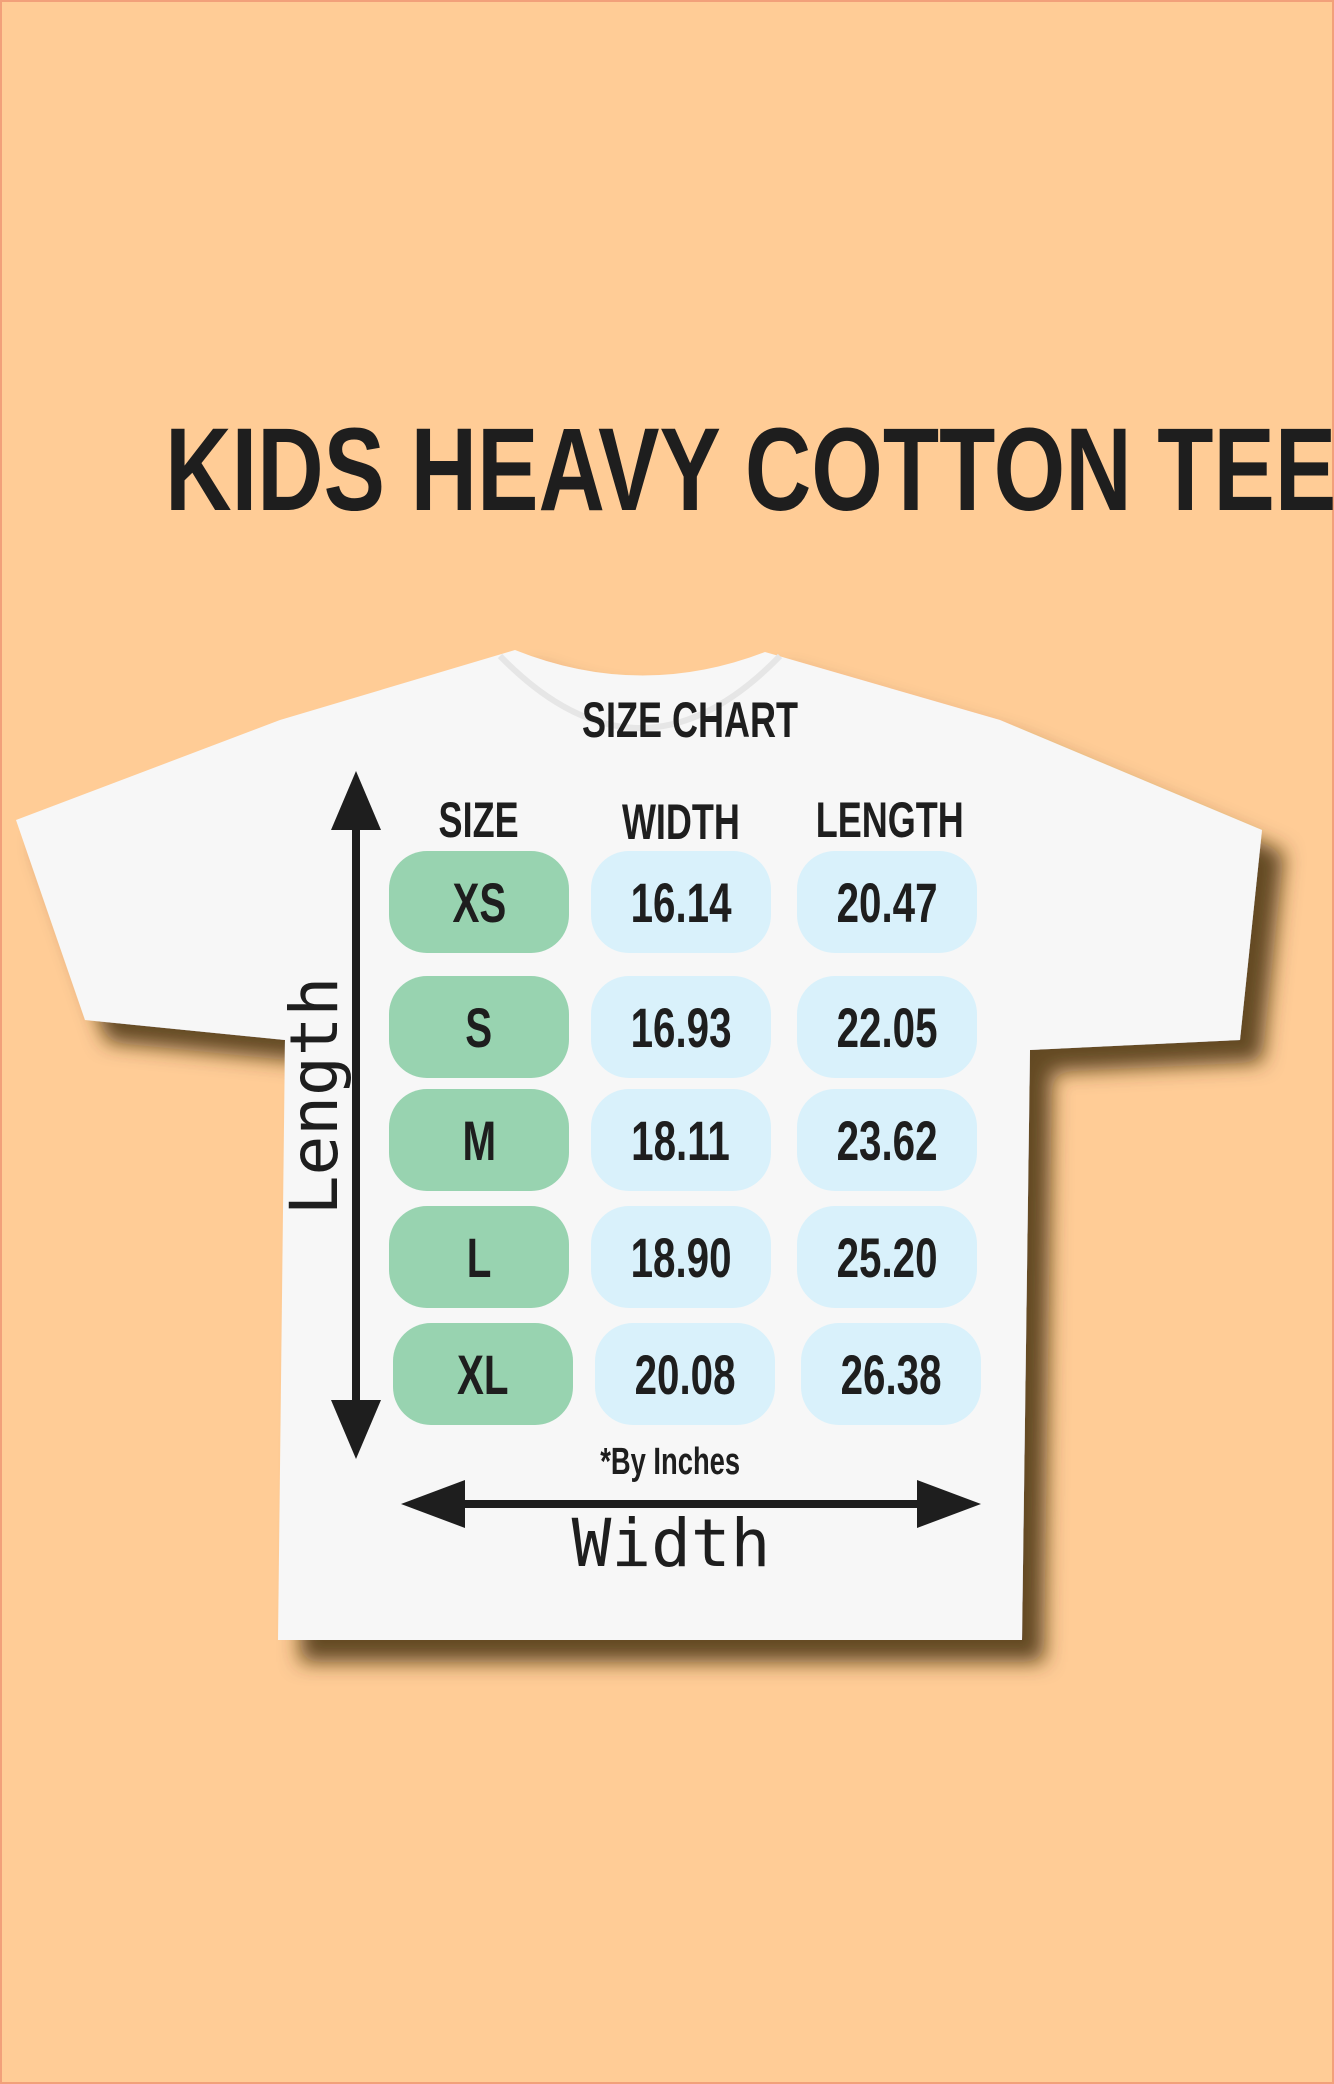  I want to click on length-arrow, so click(356, 1115).